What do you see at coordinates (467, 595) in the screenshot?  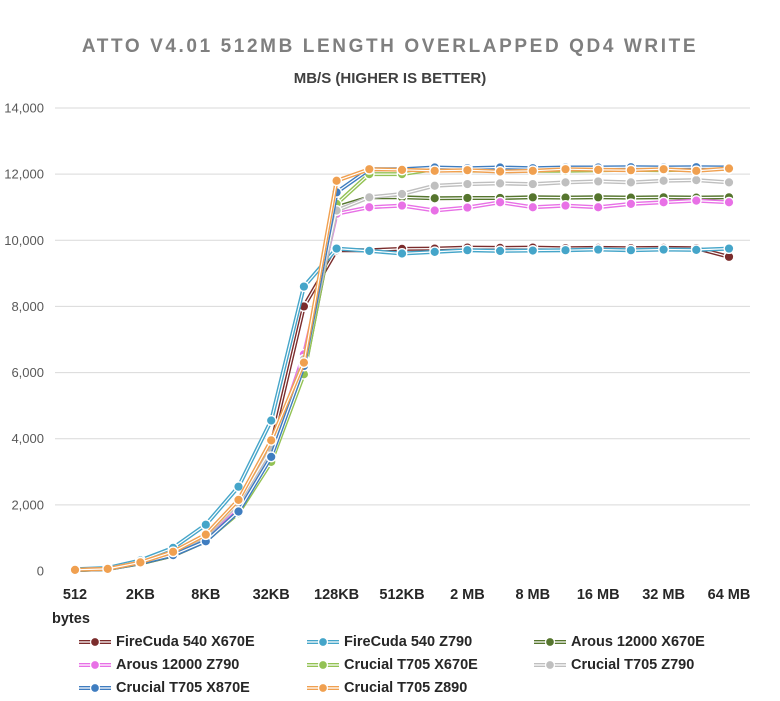 I see `x-tick-label: 2 MB` at bounding box center [467, 595].